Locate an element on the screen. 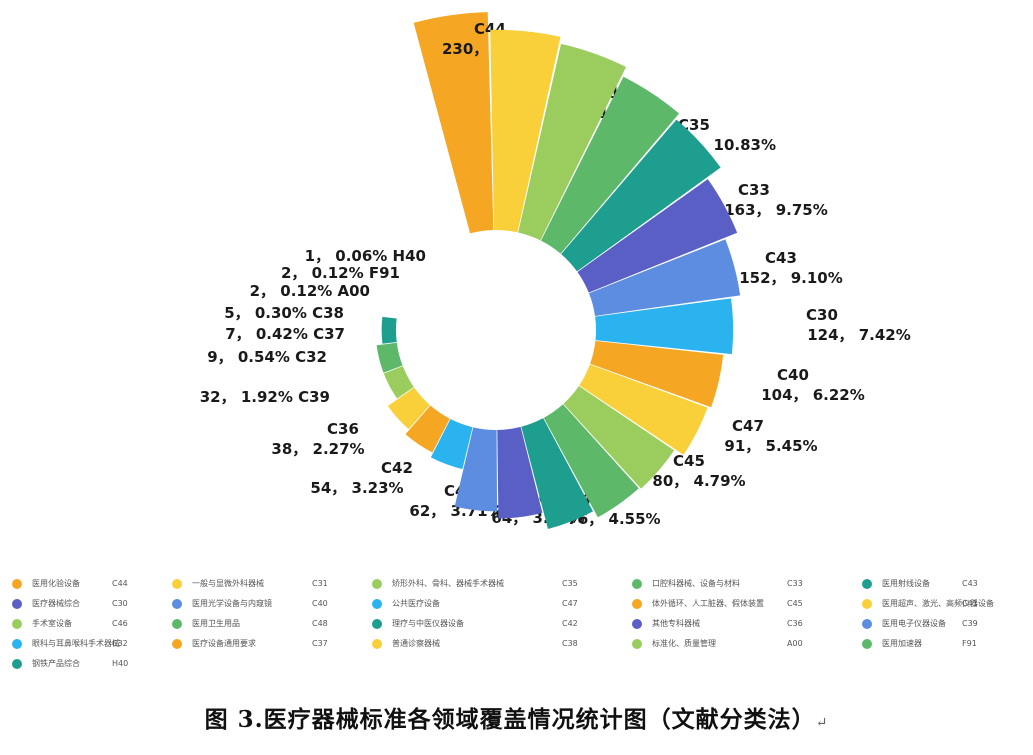 This screenshot has width=1033, height=755. label-code-c40: C40 is located at coordinates (793, 375).